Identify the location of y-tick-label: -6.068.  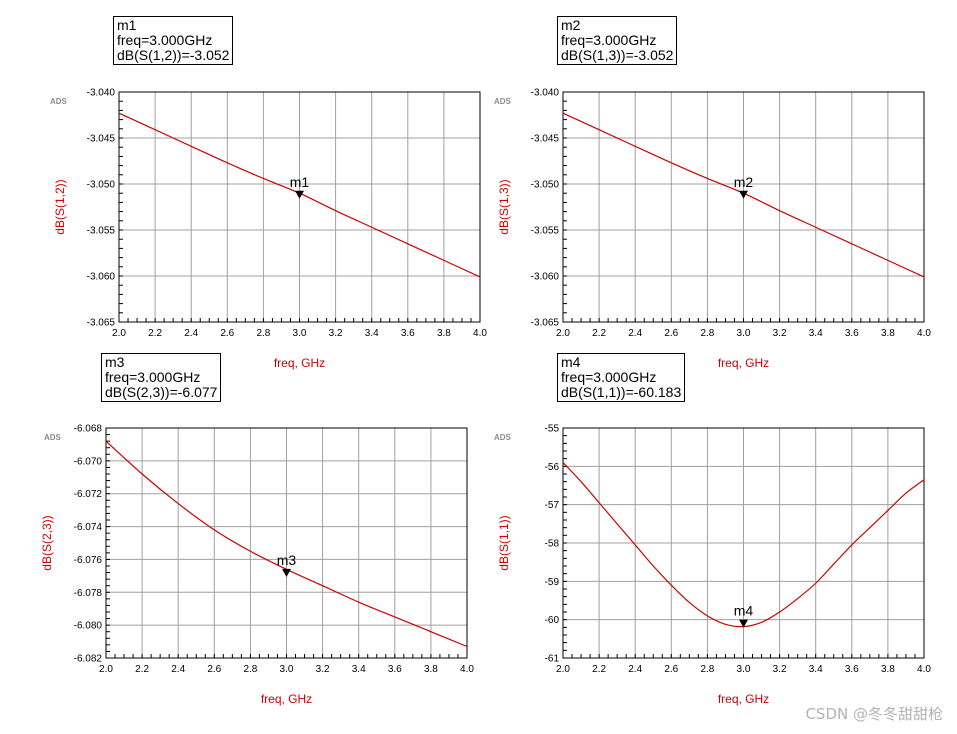
(88, 429).